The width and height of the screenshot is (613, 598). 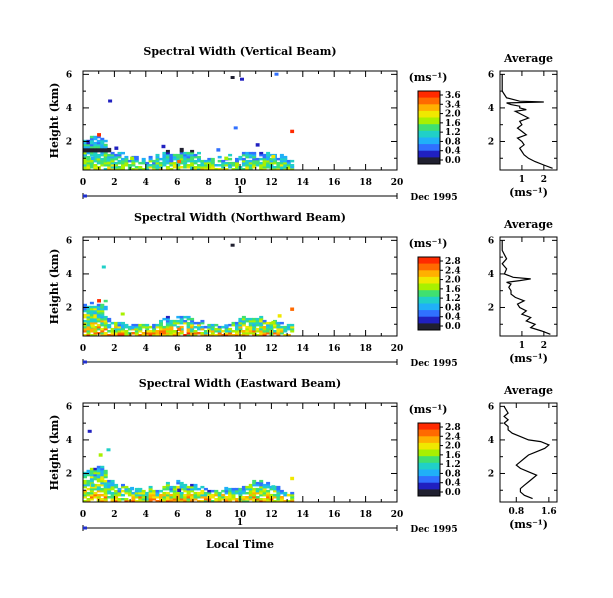 What do you see at coordinates (114, 349) in the screenshot?
I see `x-tick-label: 2` at bounding box center [114, 349].